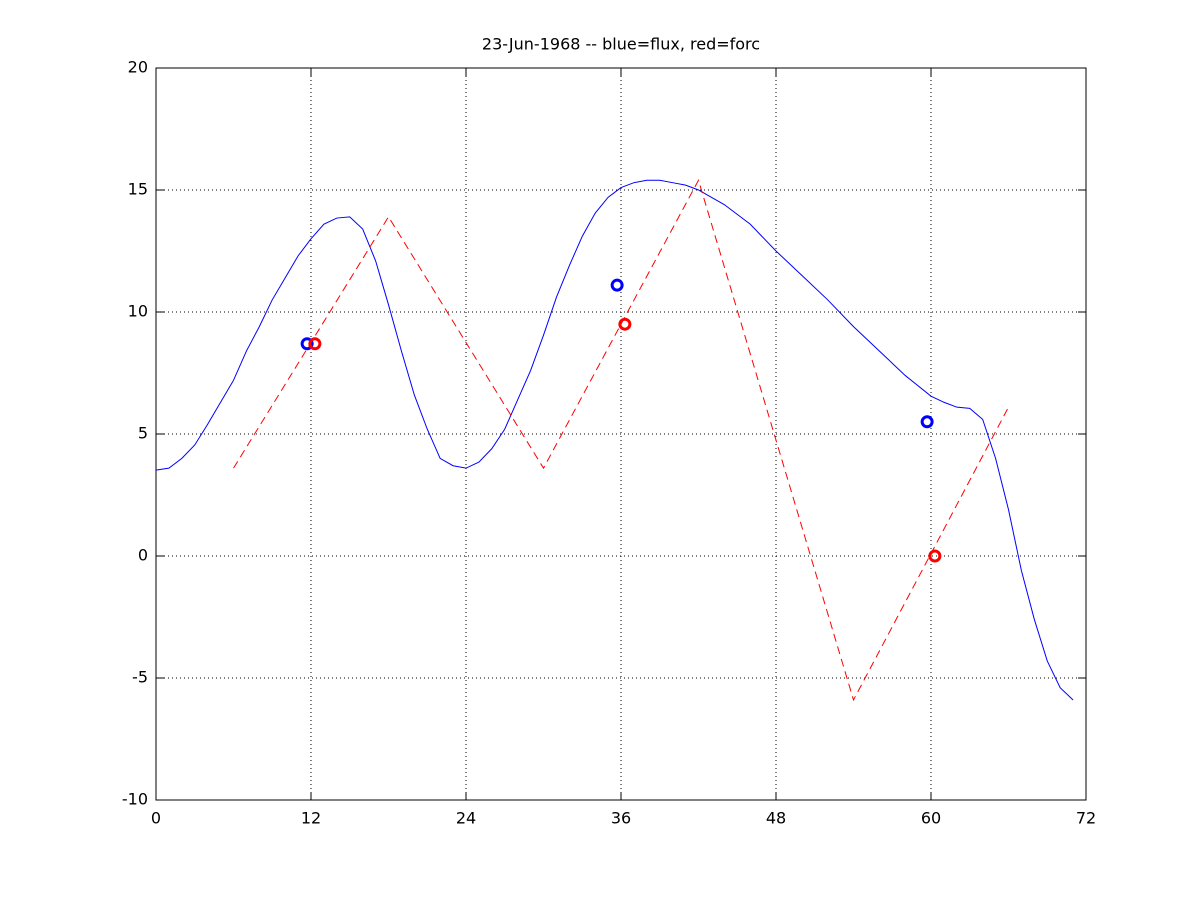  I want to click on x-tick-label: 12, so click(311, 818).